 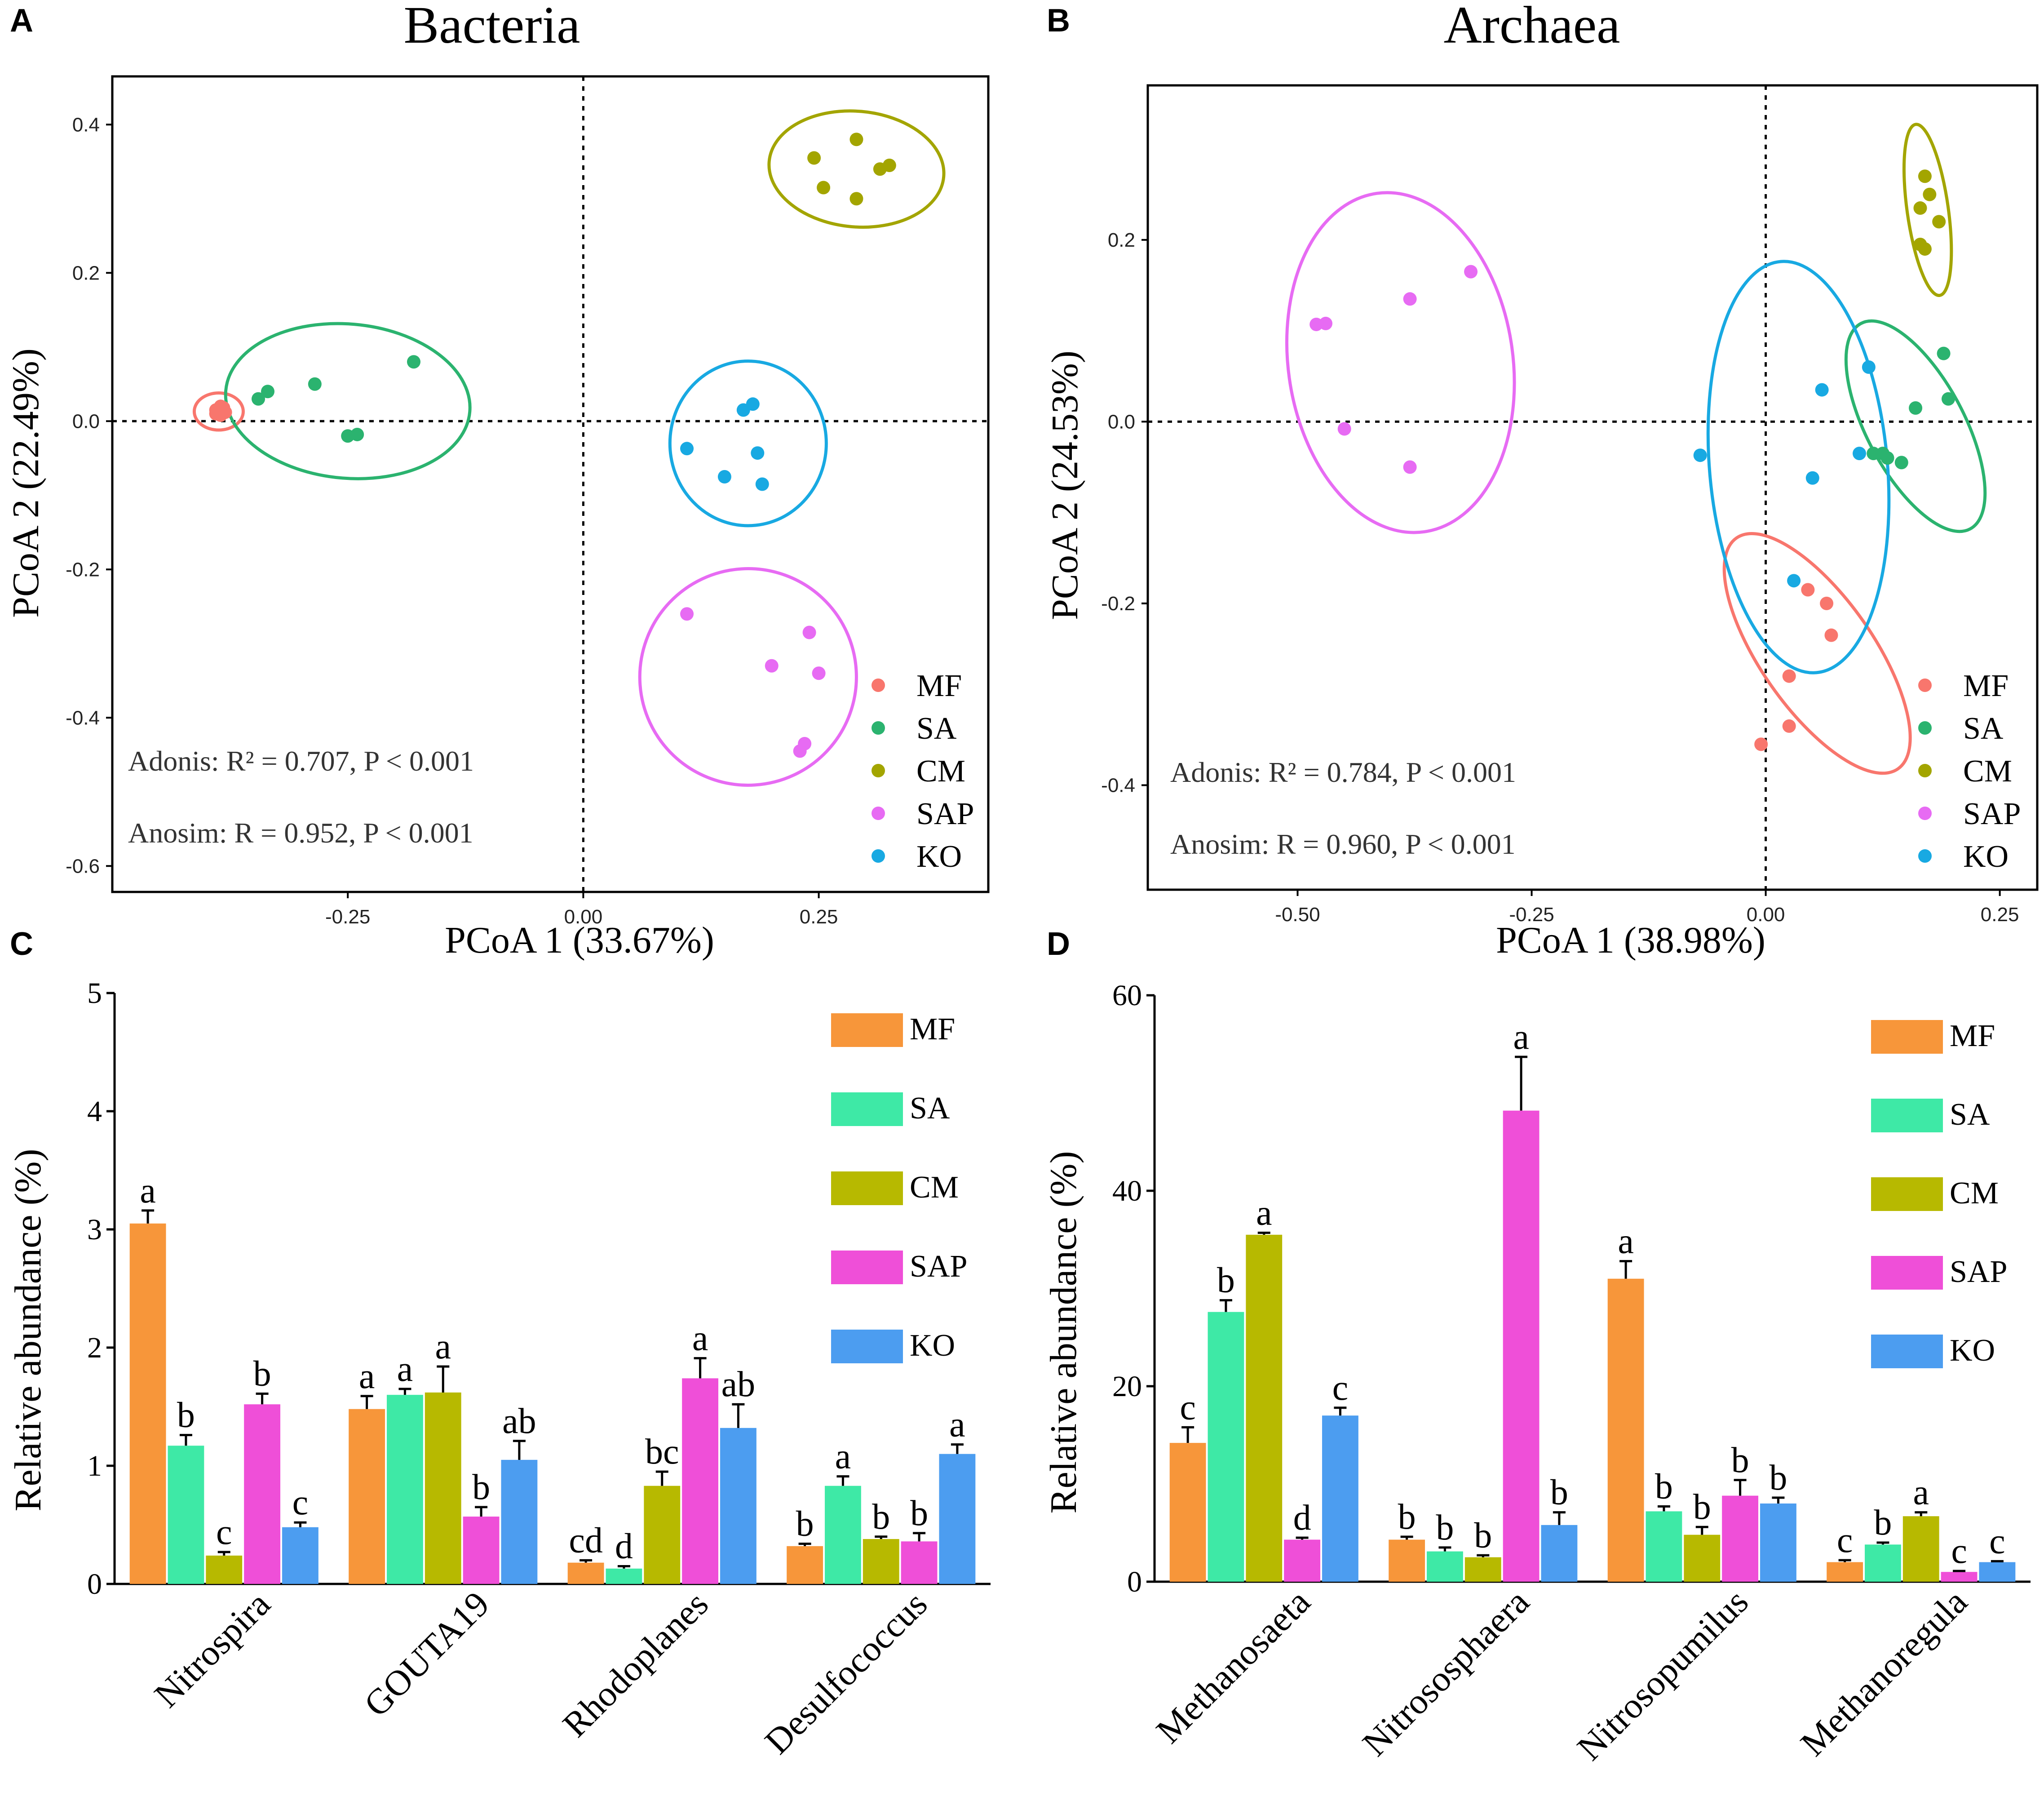 I want to click on bar-mf-nitrospira, so click(x=147, y=1403).